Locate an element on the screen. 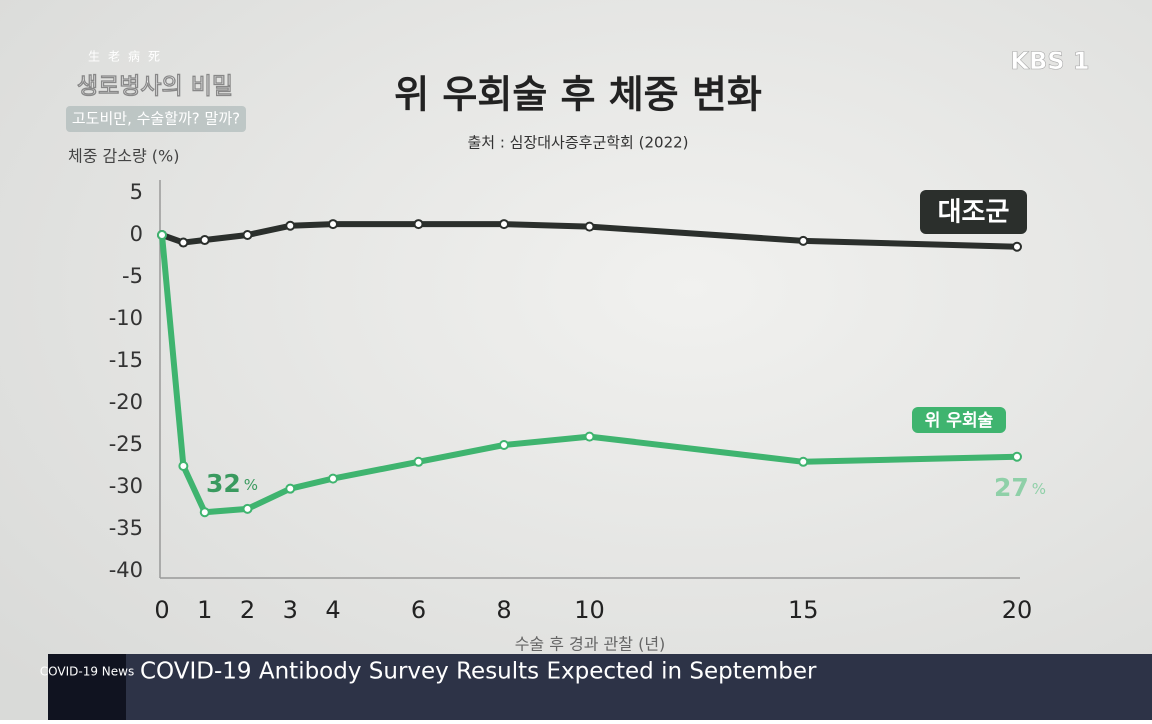 The width and height of the screenshot is (1152, 724). x-tick-label: 2 is located at coordinates (247, 610).